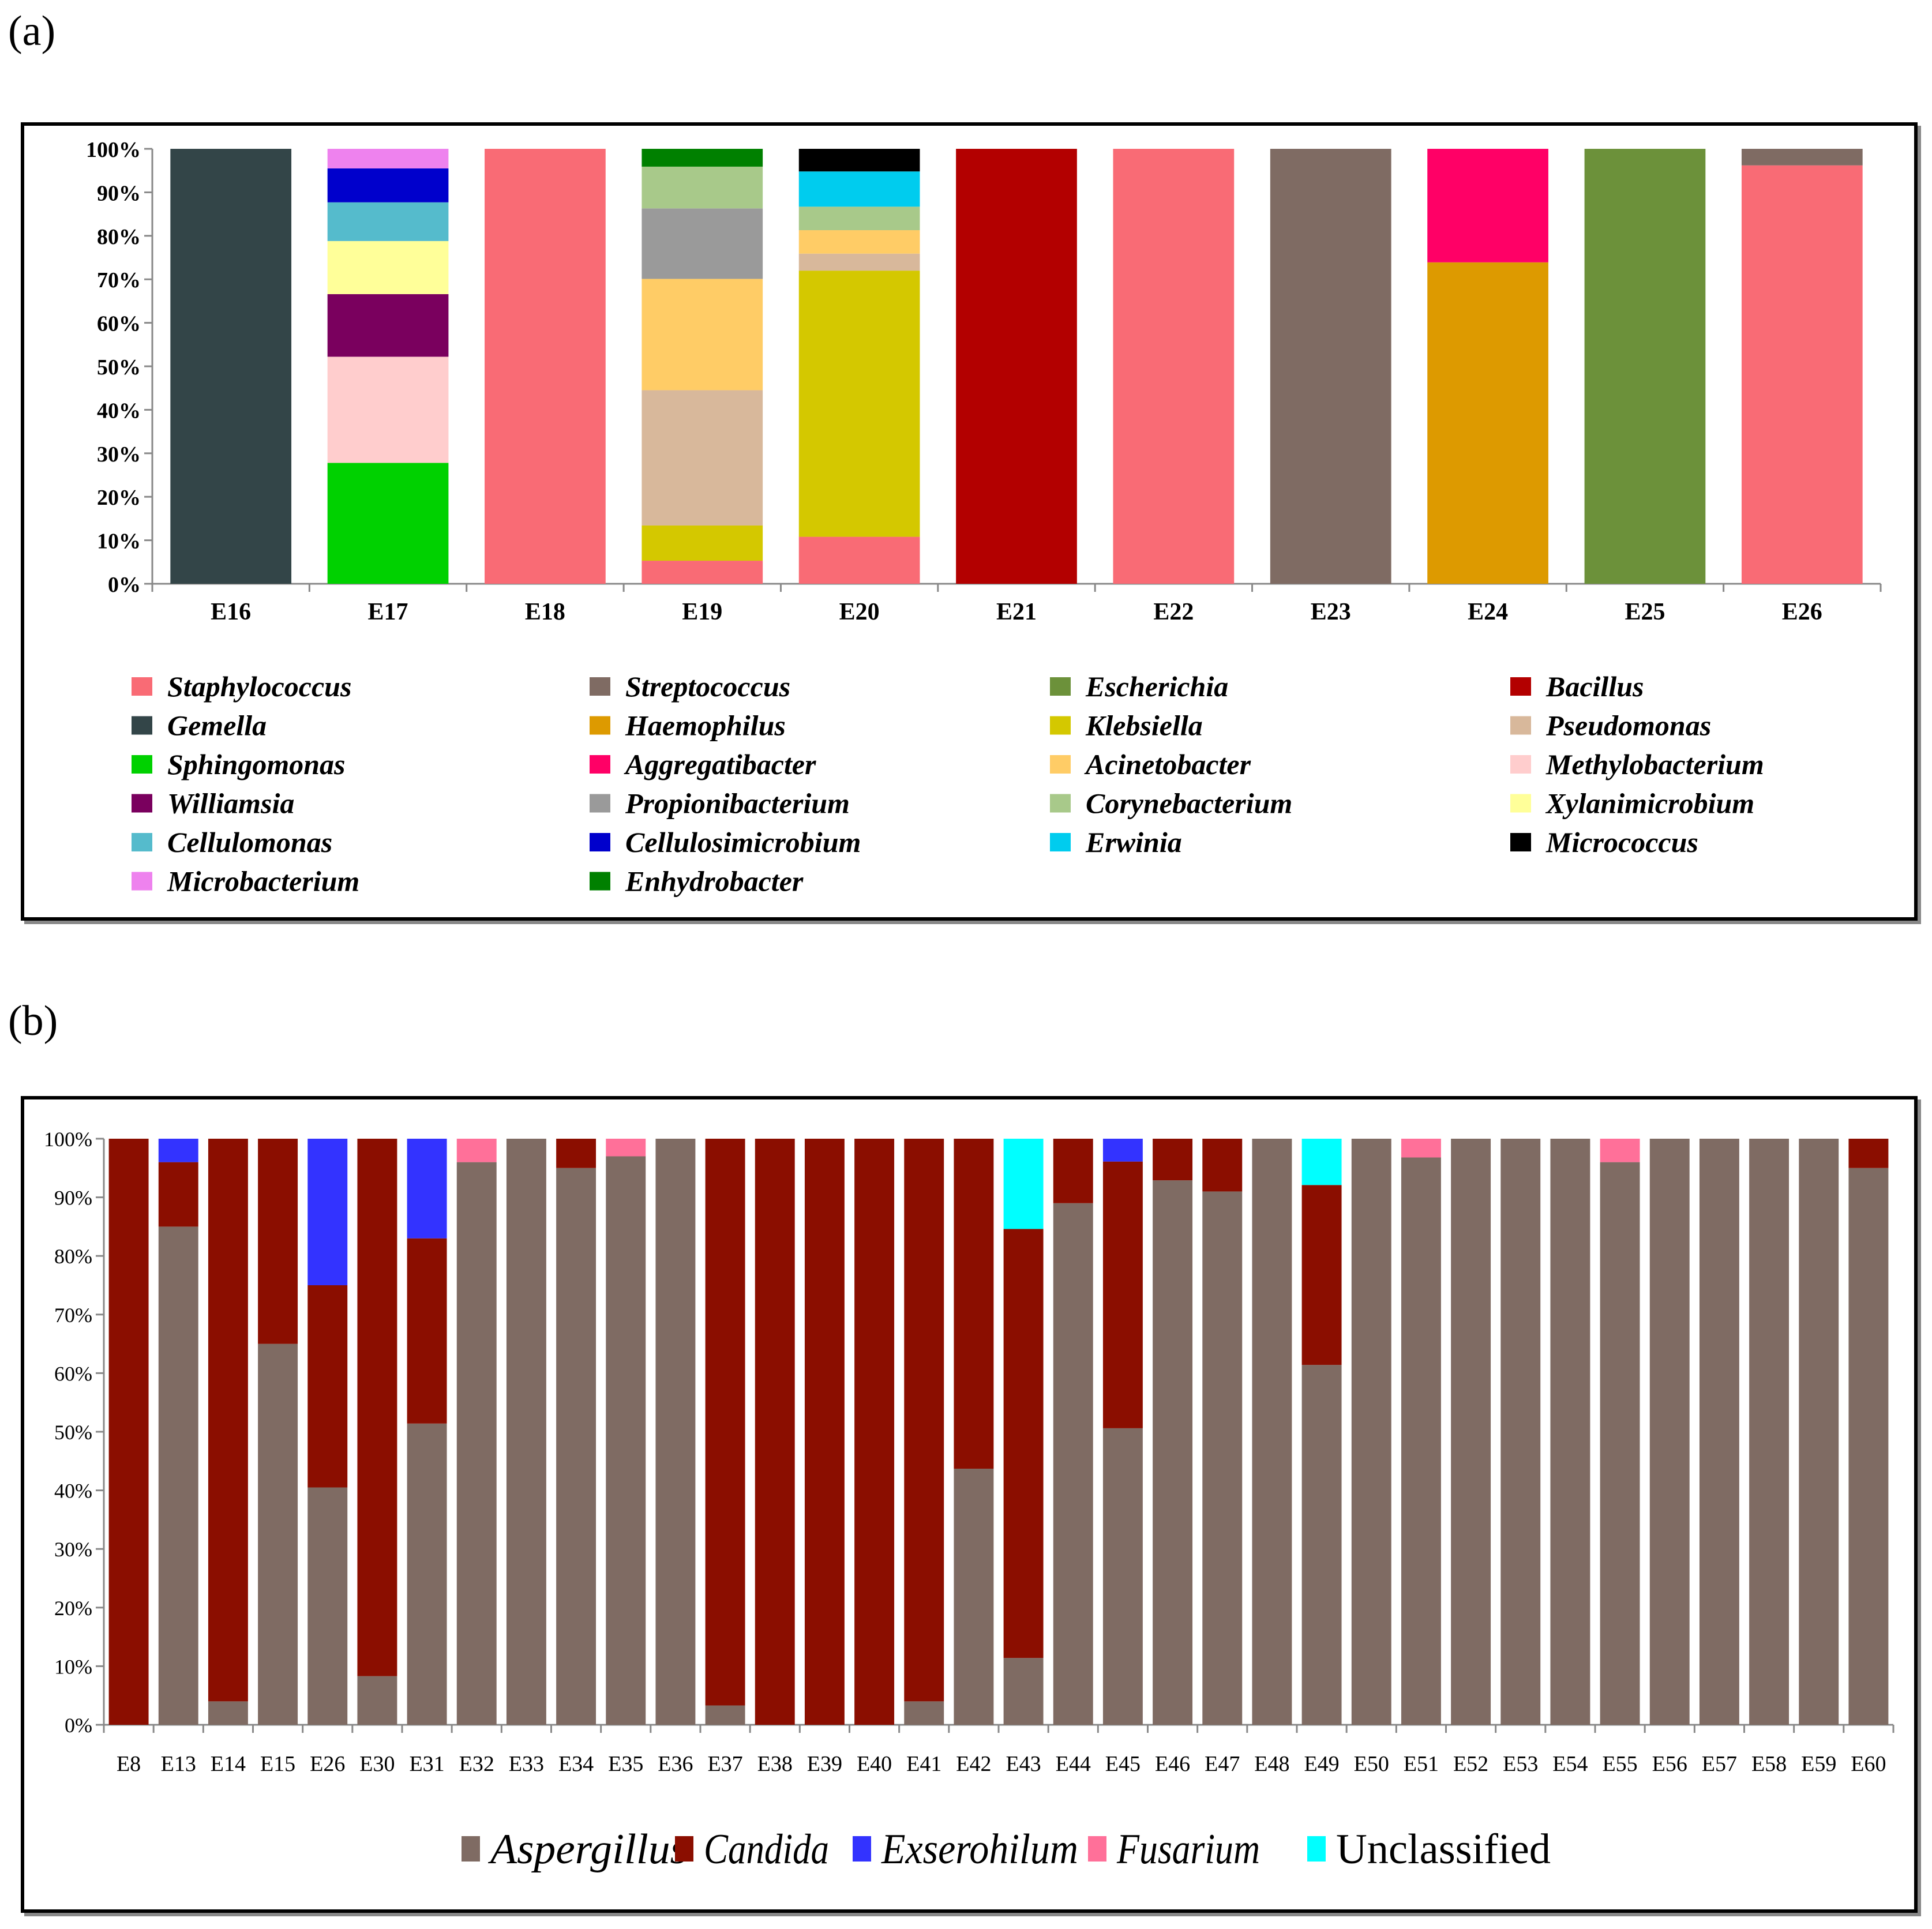 This screenshot has height=1929, width=1932. I want to click on chart-a-y-tick-label: 70%, so click(119, 280).